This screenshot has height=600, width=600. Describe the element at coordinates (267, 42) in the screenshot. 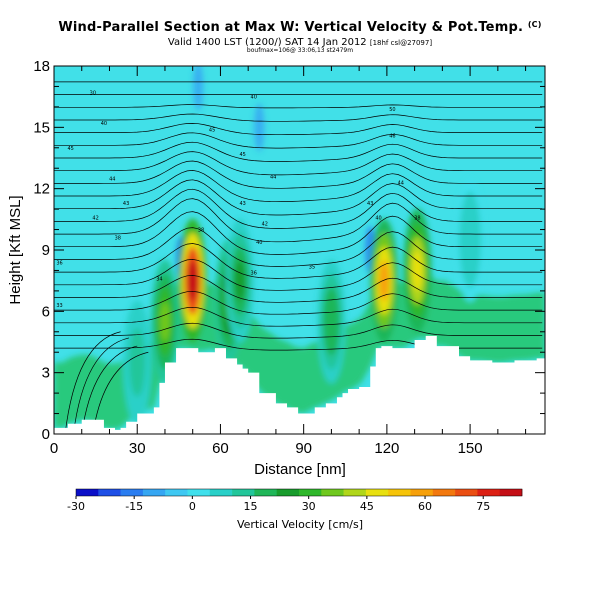

I see `chart-subtitle-text: Valid 1400 LST (1200/) SAT 14 Jan 2012` at that location.